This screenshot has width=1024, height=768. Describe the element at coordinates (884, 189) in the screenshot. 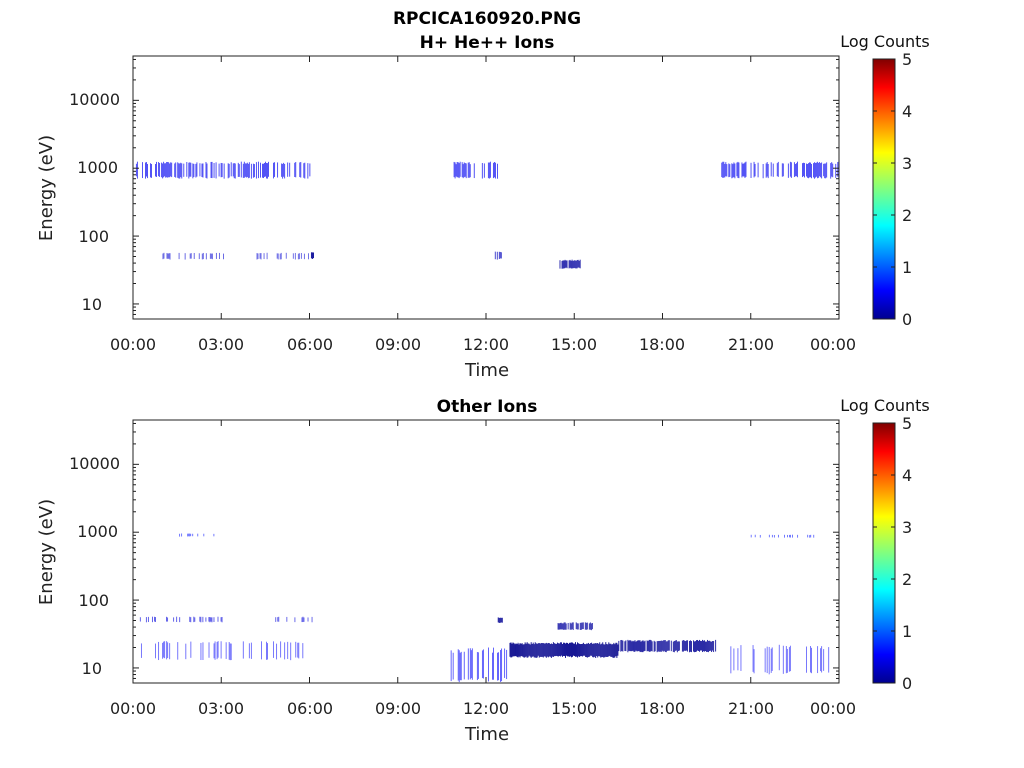

I see `colorbar-gradient-top` at that location.